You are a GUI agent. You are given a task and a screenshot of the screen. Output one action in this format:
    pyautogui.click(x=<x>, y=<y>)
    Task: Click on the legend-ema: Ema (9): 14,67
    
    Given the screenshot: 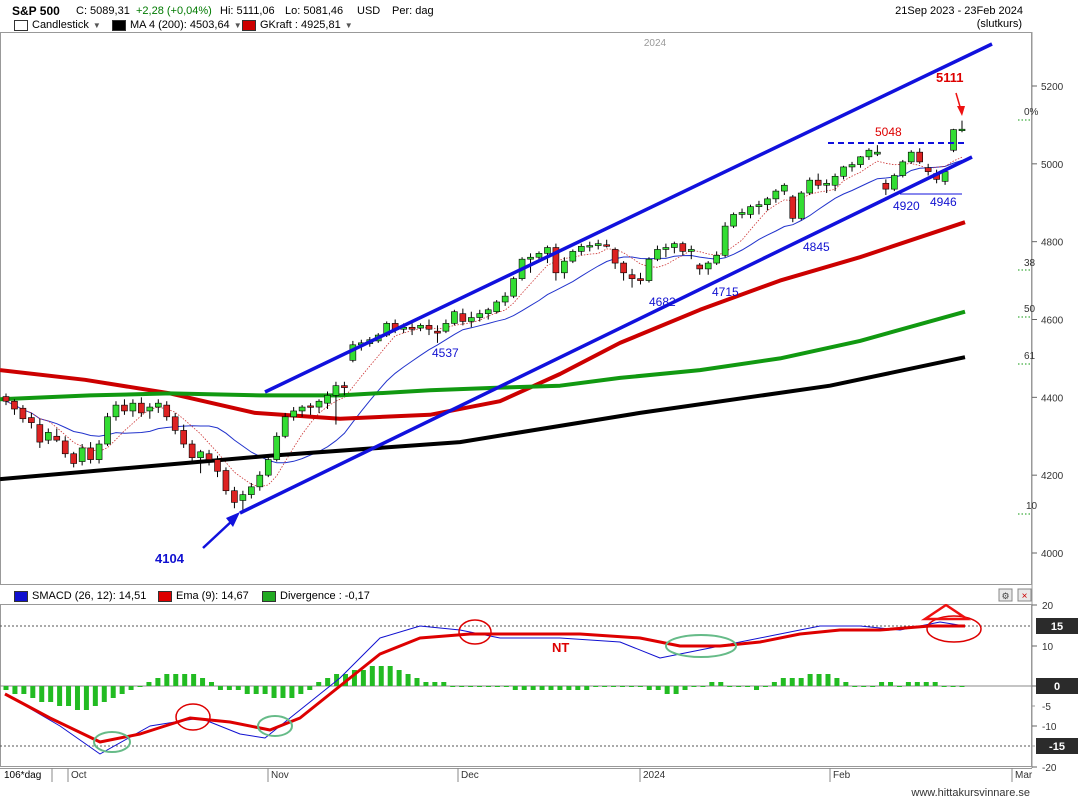 What is the action you would take?
    pyautogui.click(x=203, y=596)
    